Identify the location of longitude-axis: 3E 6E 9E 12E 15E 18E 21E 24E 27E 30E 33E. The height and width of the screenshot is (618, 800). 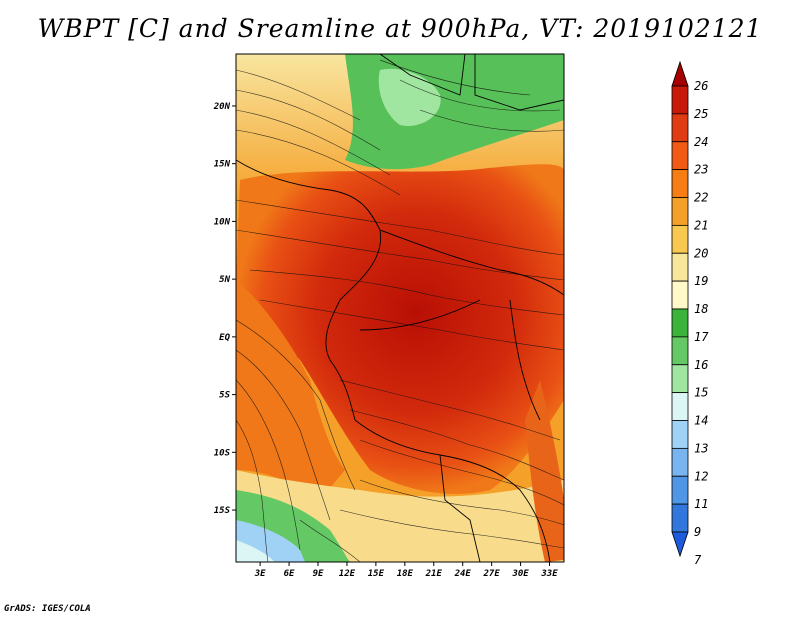
(406, 570).